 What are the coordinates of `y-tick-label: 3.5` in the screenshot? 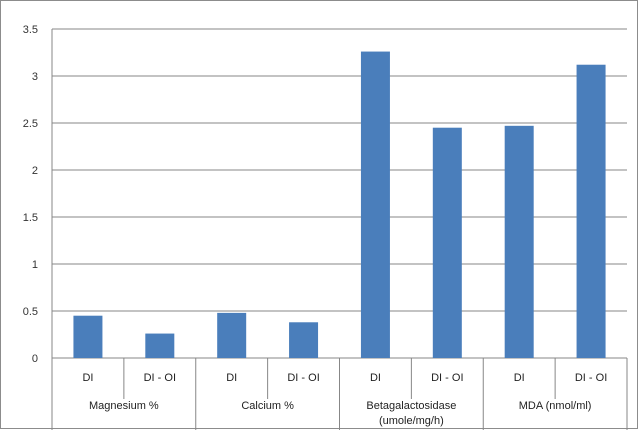 It's located at (30, 30).